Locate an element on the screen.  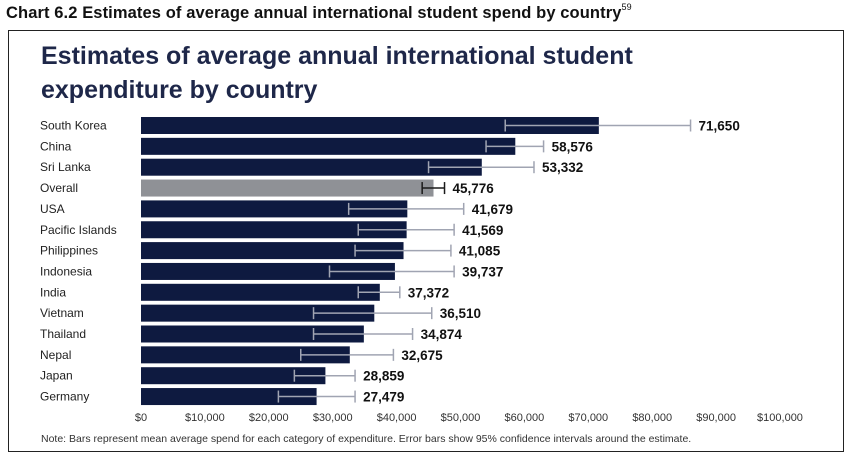
value-label: 37,372 is located at coordinates (428, 292).